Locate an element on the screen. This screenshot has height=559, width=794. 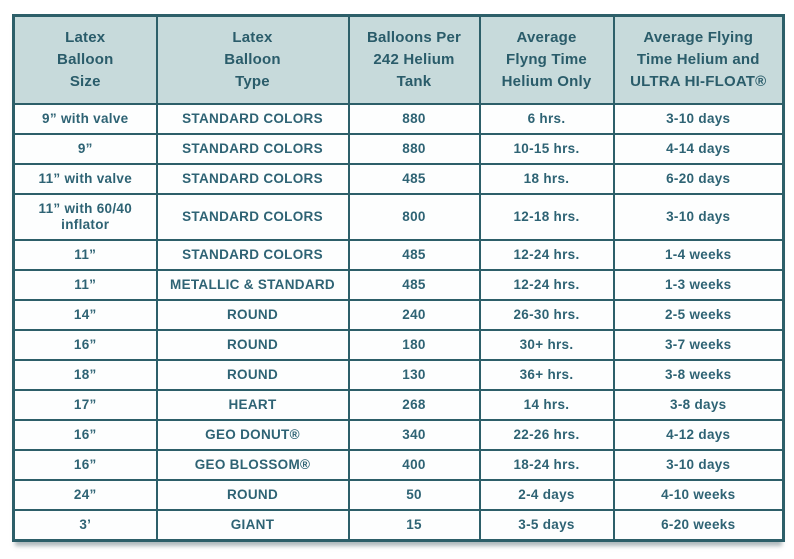
cell-flying-time-helium: 26-30 hrs. is located at coordinates (546, 314).